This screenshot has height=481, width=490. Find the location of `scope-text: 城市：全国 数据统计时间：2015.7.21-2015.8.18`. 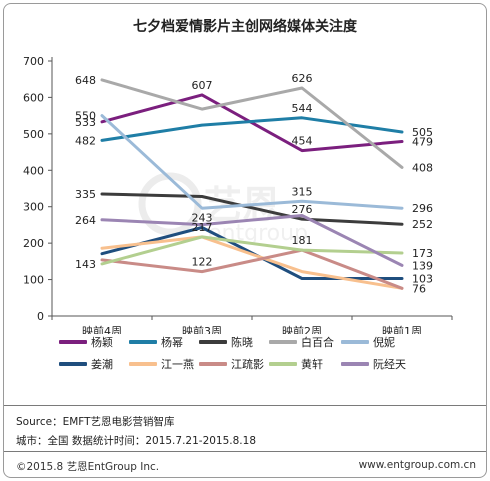

scope-text: 城市：全国 数据统计时间：2015.7.21-2015.8.18 is located at coordinates (136, 441).